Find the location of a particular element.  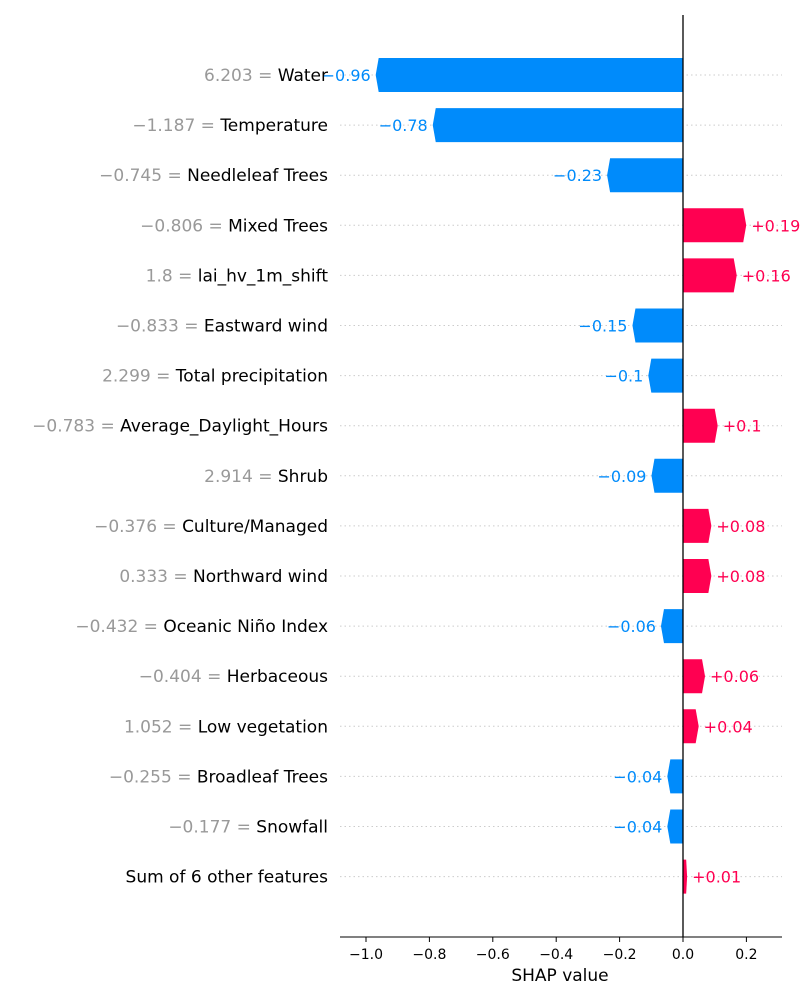

x-tick-label: −0.8 is located at coordinates (429, 955).